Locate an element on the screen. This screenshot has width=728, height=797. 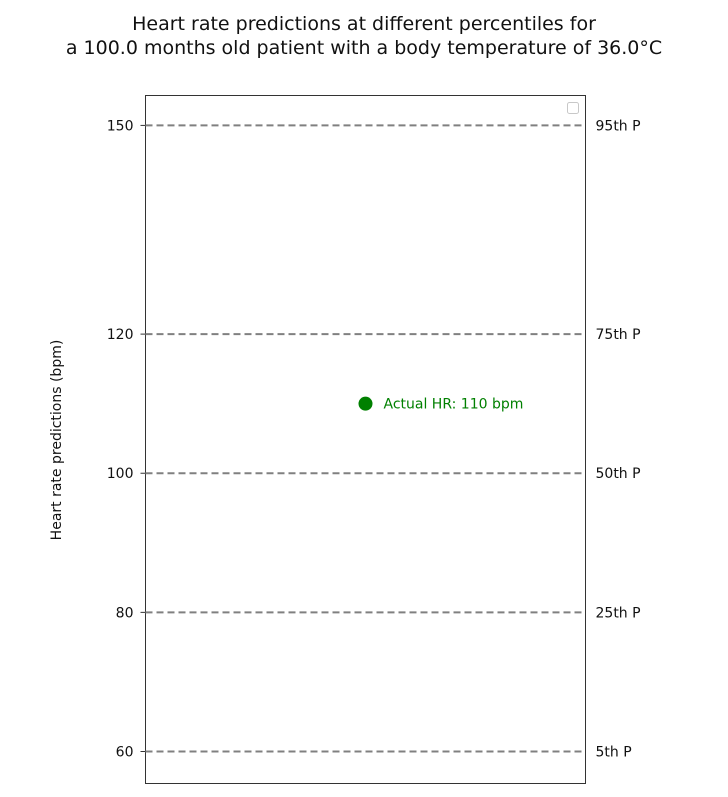
y-tick-label: 60 is located at coordinates (125, 753).